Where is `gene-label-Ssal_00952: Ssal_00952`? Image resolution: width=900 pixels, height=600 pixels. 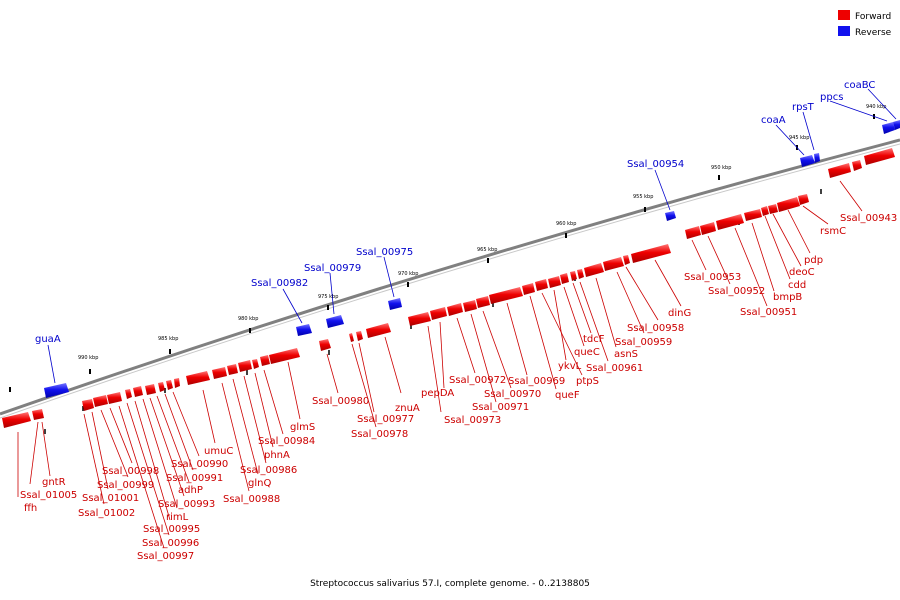 gene-label-Ssal_00952: Ssal_00952 is located at coordinates (736, 291).